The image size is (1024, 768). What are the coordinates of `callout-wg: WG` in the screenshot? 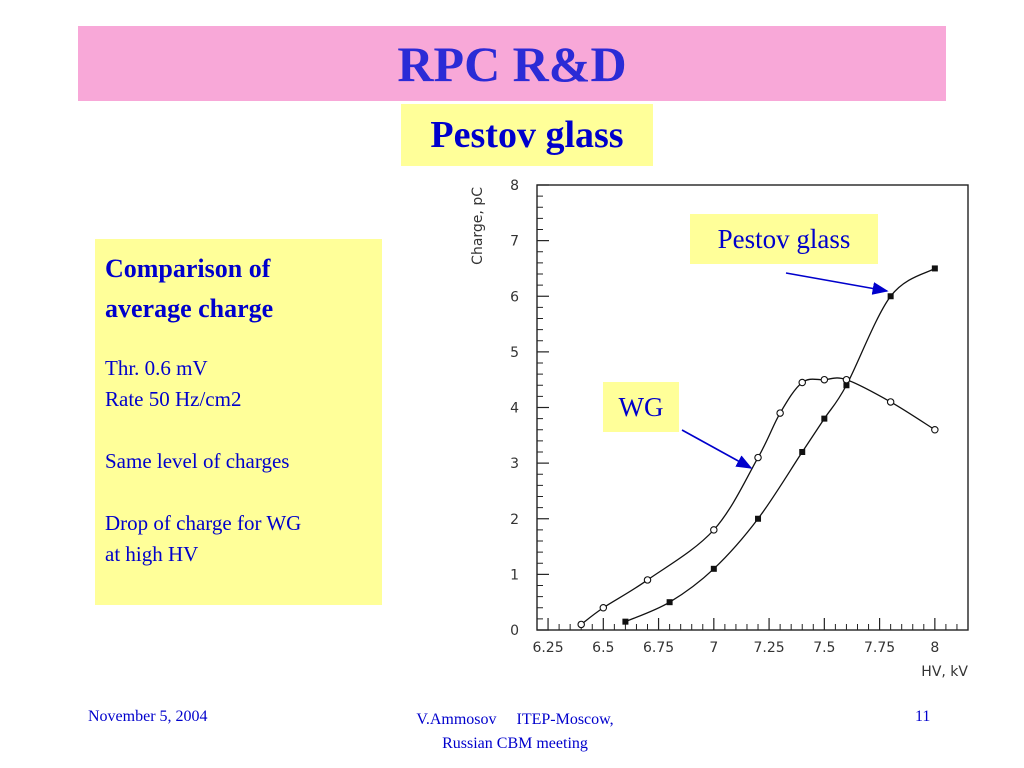 It's located at (641, 407).